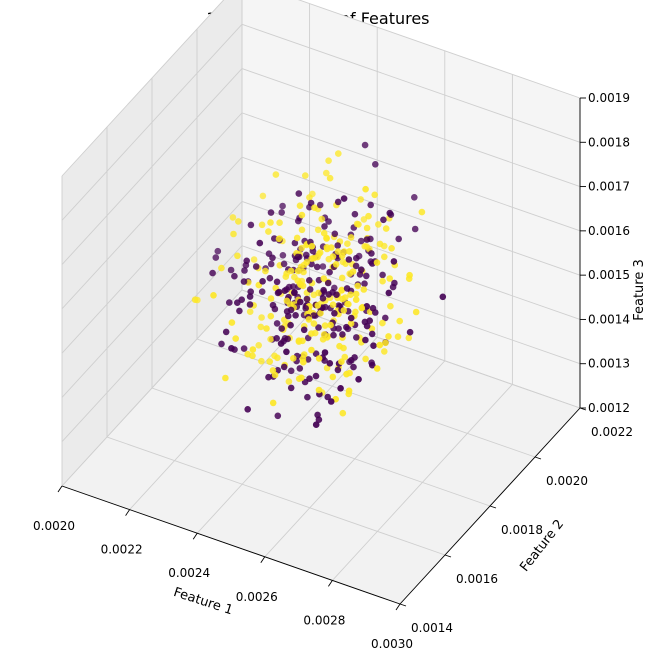 Image resolution: width=657 pixels, height=658 pixels. Describe the element at coordinates (609, 319) in the screenshot. I see `z-tick-label: 0.0014` at that location.